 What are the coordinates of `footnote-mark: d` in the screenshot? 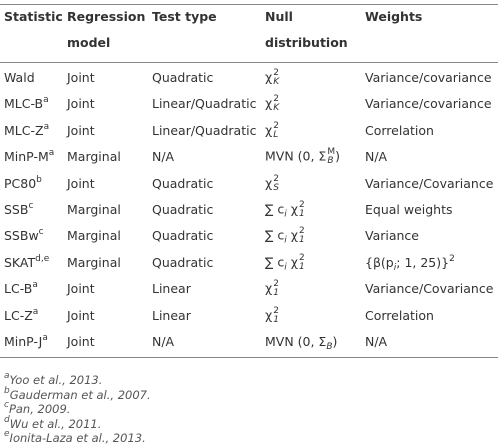 It's located at (7, 419).